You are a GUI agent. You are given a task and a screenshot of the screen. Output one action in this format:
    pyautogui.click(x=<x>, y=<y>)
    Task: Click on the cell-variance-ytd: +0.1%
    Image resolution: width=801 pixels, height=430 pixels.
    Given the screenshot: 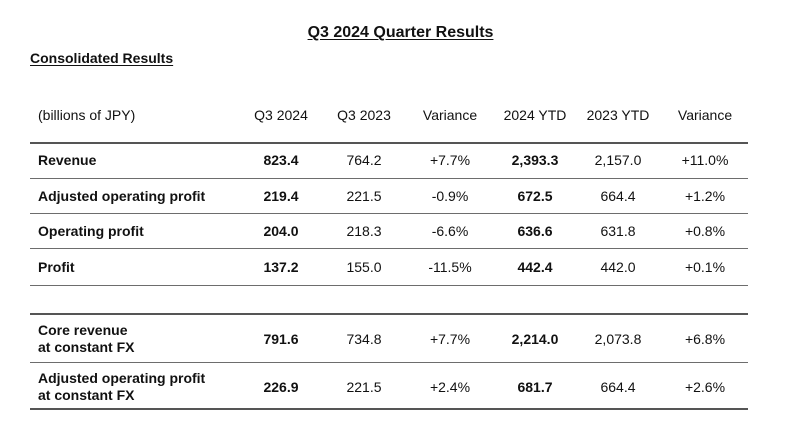 What is the action you would take?
    pyautogui.click(x=705, y=267)
    